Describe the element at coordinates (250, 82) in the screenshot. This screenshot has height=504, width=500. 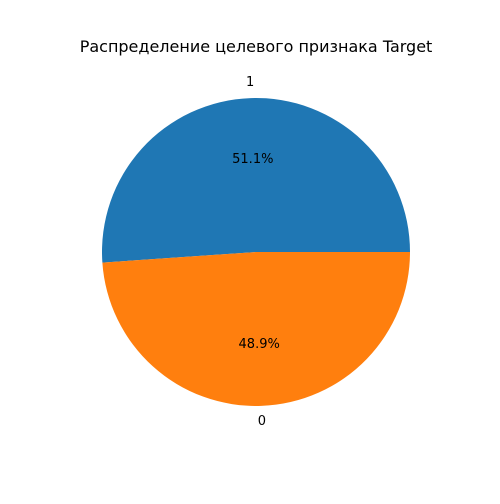
I see `pie-category-label-1: 1` at that location.